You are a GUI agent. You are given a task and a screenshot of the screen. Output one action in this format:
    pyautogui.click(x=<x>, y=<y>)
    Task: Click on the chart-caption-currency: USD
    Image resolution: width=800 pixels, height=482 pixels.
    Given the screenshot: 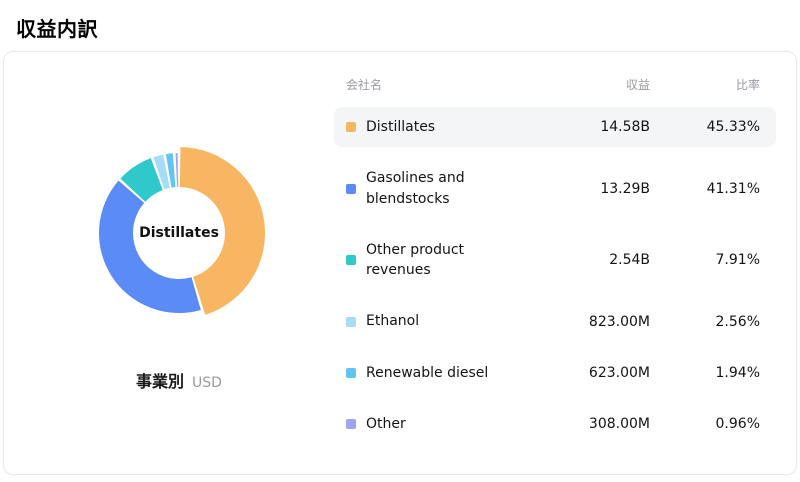 What is the action you would take?
    pyautogui.click(x=207, y=383)
    